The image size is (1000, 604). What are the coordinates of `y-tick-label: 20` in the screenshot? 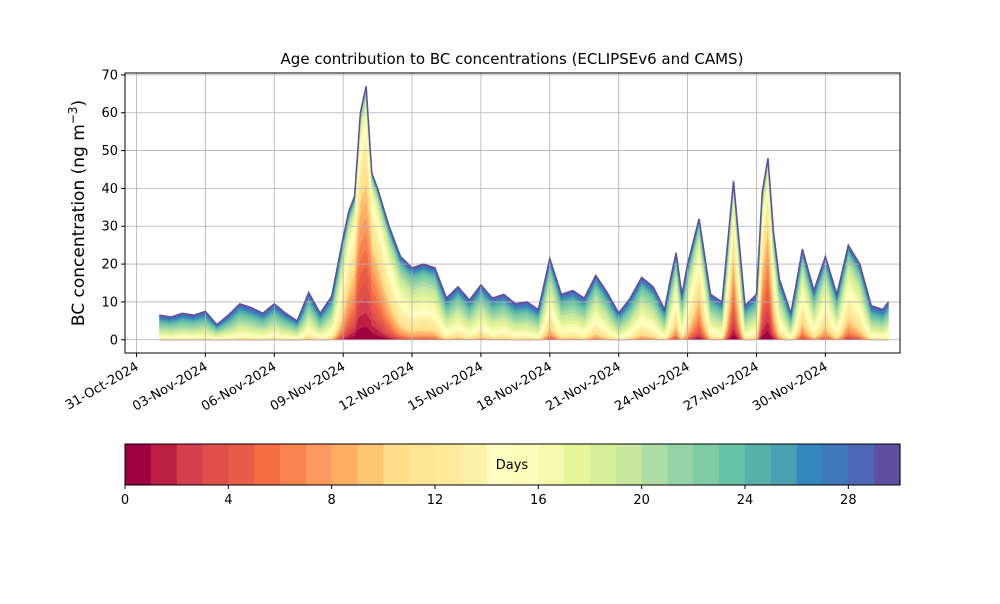 It's located at (109, 265).